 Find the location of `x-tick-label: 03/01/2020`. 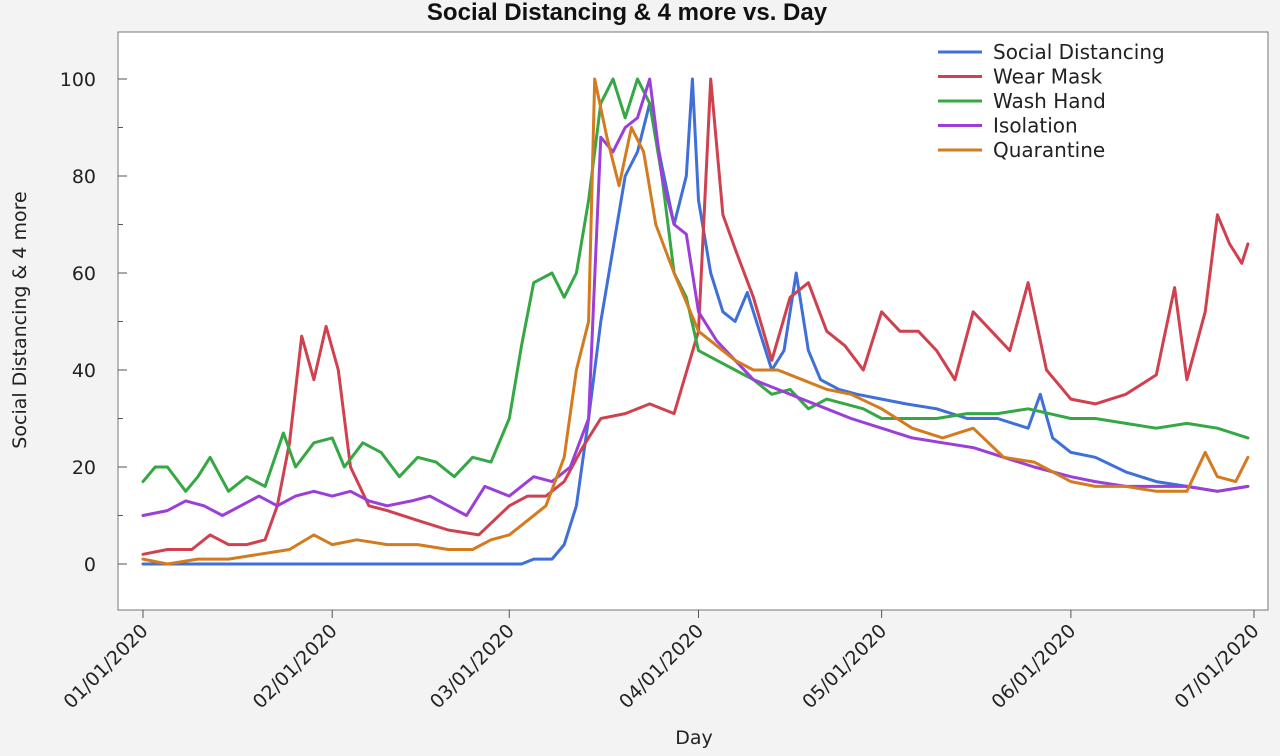

x-tick-label: 03/01/2020 is located at coordinates (472, 666).